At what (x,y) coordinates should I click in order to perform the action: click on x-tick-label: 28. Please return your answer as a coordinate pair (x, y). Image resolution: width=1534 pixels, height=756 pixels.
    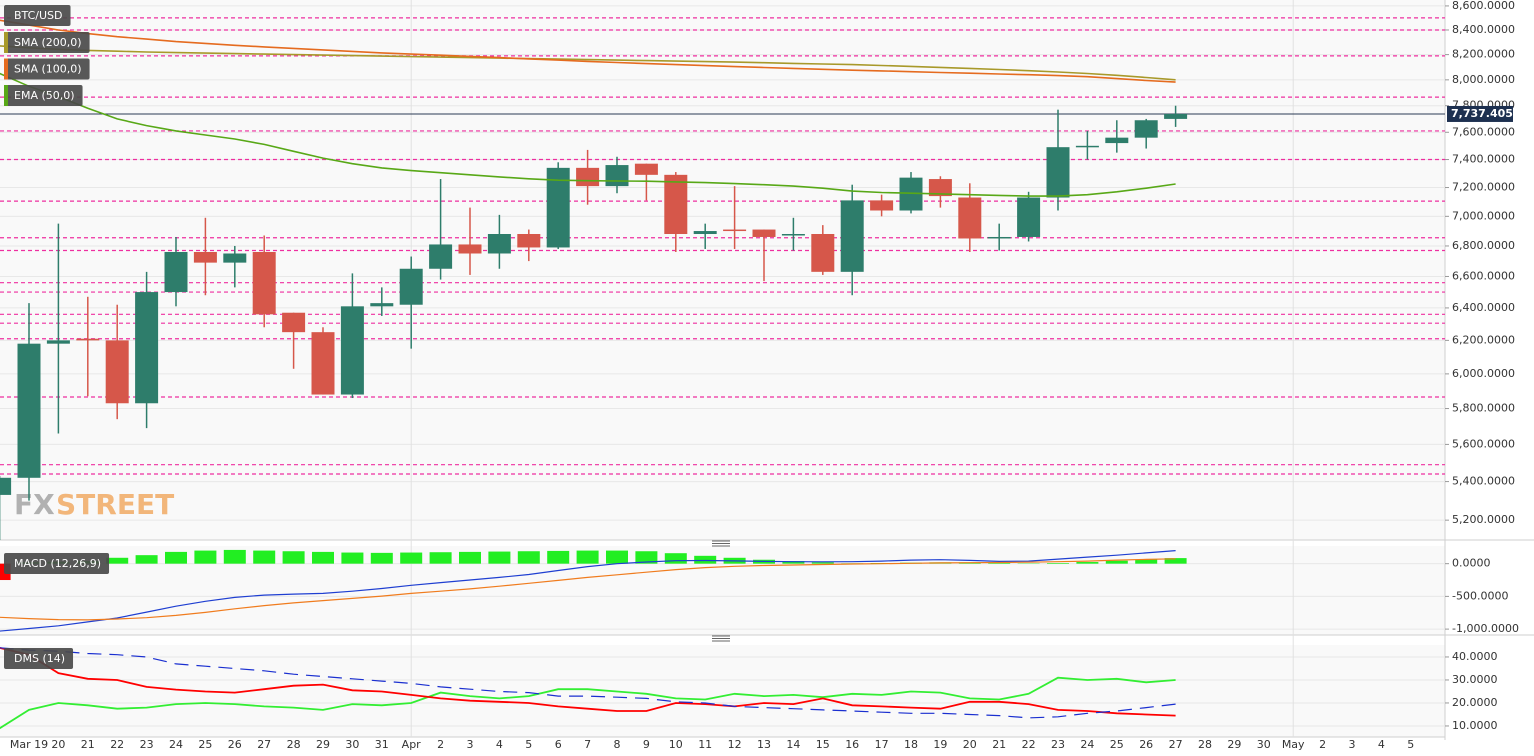
    Looking at the image, I should click on (1205, 744).